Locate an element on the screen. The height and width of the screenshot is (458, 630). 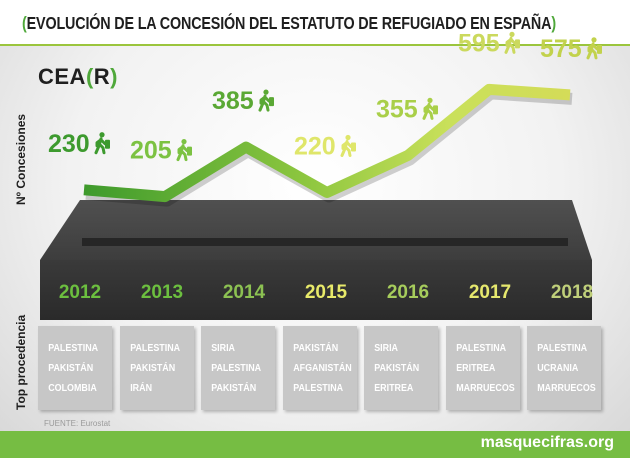
procedencia-box-2015: PAKISTÁN AFGANISTÁN PALESTINA is located at coordinates (319, 368).